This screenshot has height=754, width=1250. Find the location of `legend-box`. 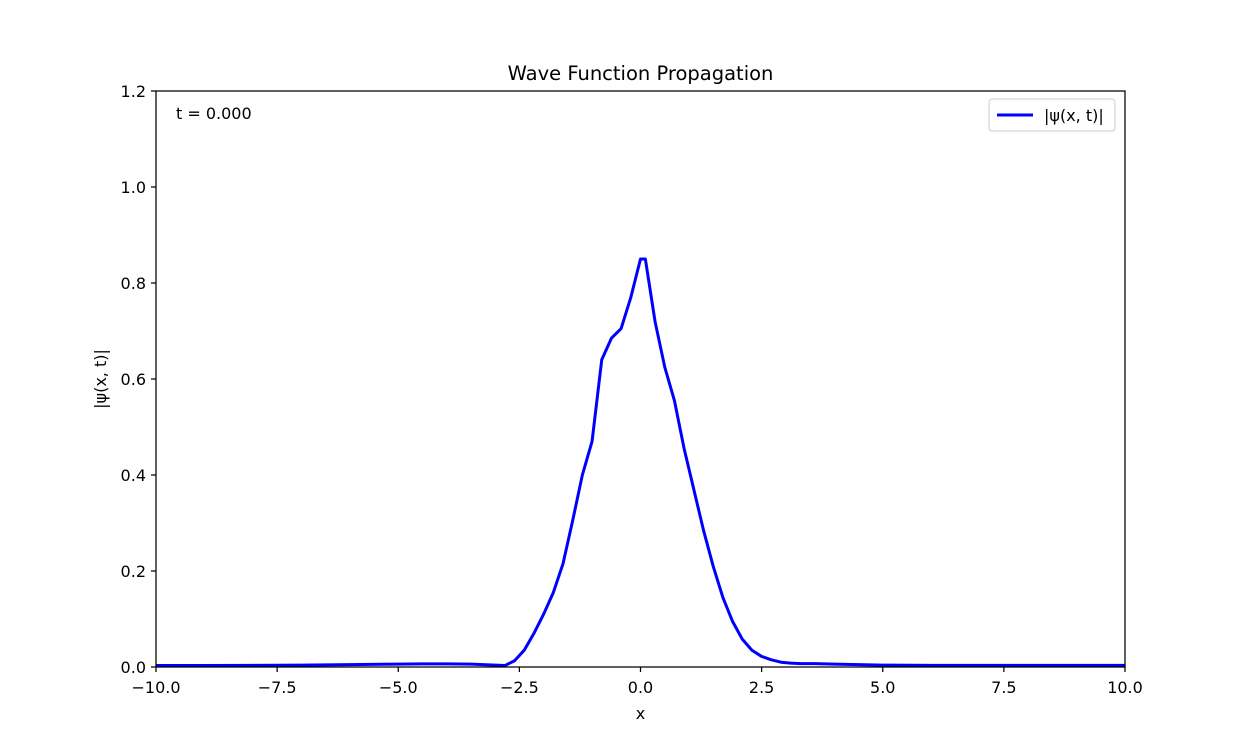

legend-box is located at coordinates (1052, 115).